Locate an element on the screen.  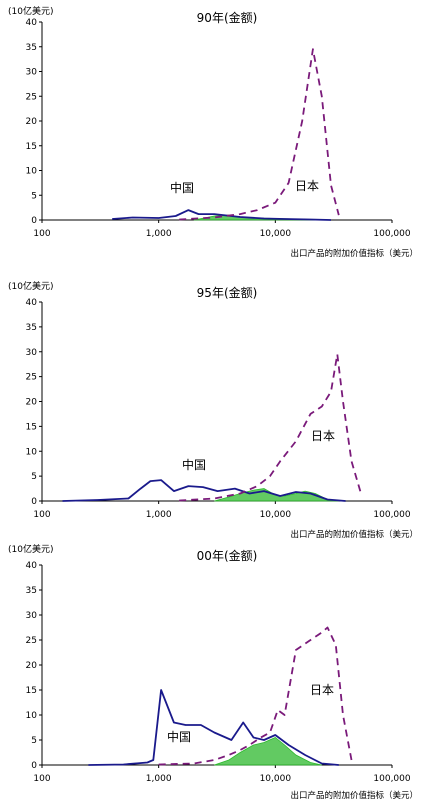
series-fill-area is located at coordinates (268, 751).